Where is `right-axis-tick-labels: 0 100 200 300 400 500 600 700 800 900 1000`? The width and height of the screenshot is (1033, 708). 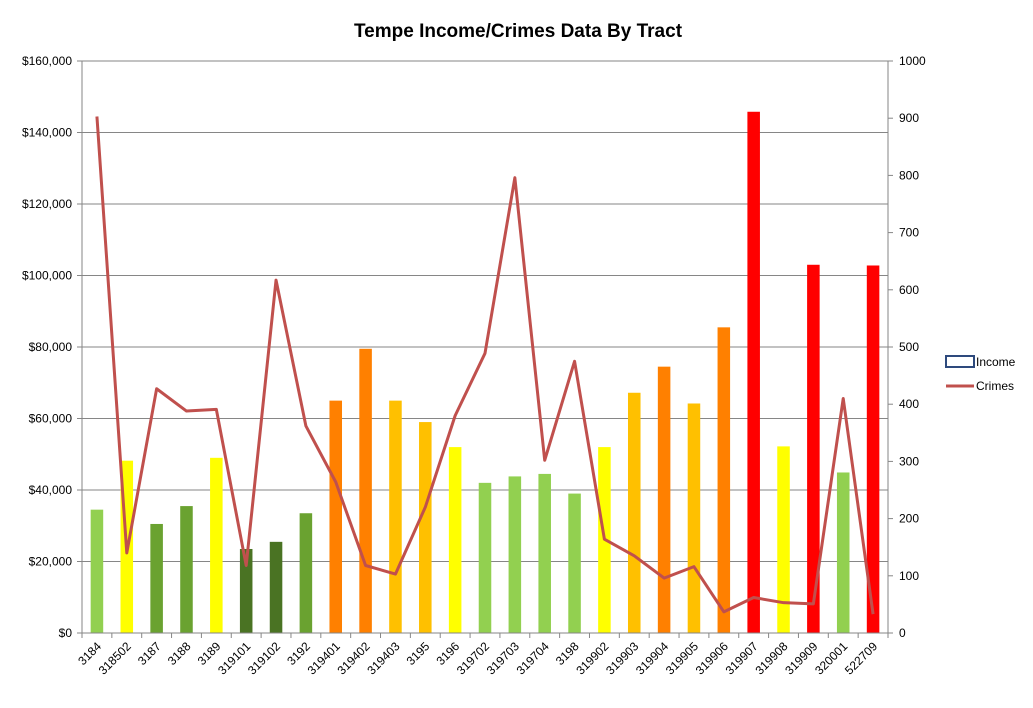
right-axis-tick-labels: 0 100 200 300 400 500 600 700 800 900 1000 is located at coordinates (912, 347).